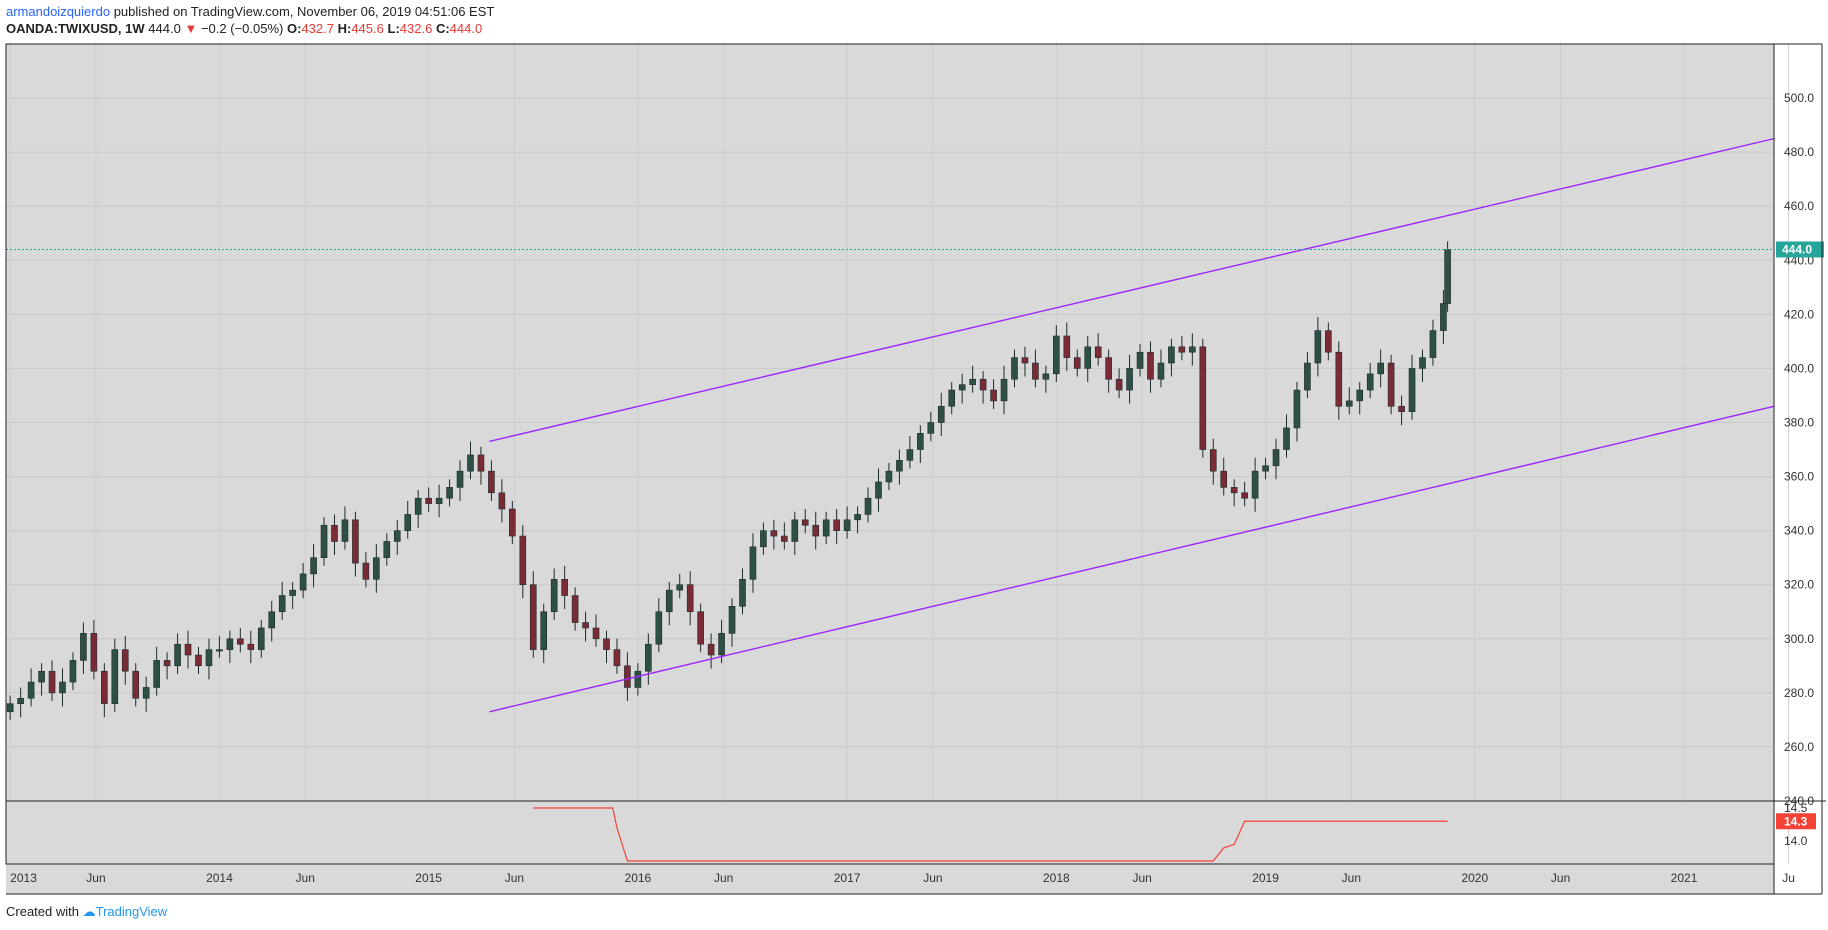  Describe the element at coordinates (58, 11) in the screenshot. I see `author-link: armandoizquierdo` at that location.